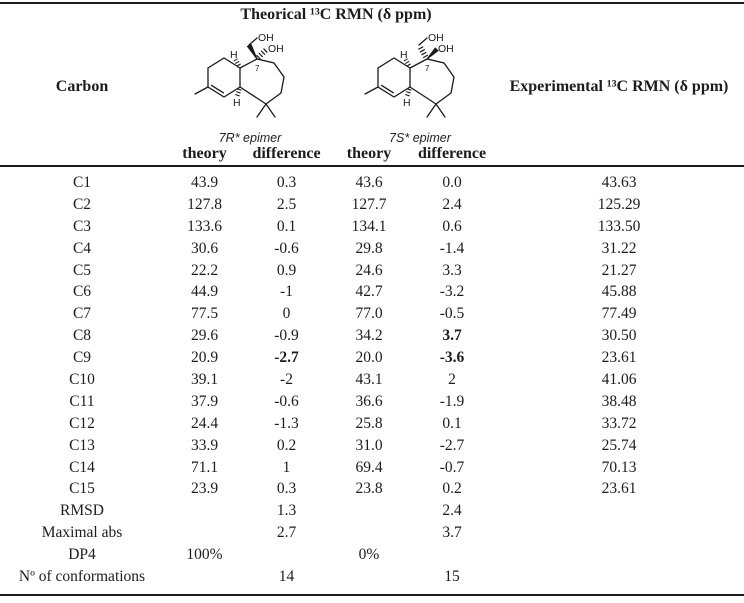  What do you see at coordinates (619, 423) in the screenshot?
I see `cell-experimental: 33.72` at bounding box center [619, 423].